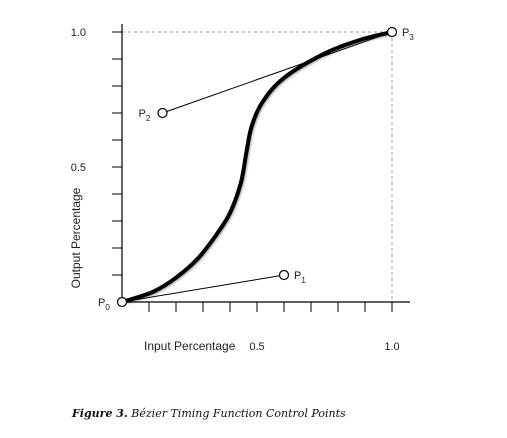 This screenshot has height=438, width=507. I want to click on y-tick-label: 0.5, so click(78, 168).